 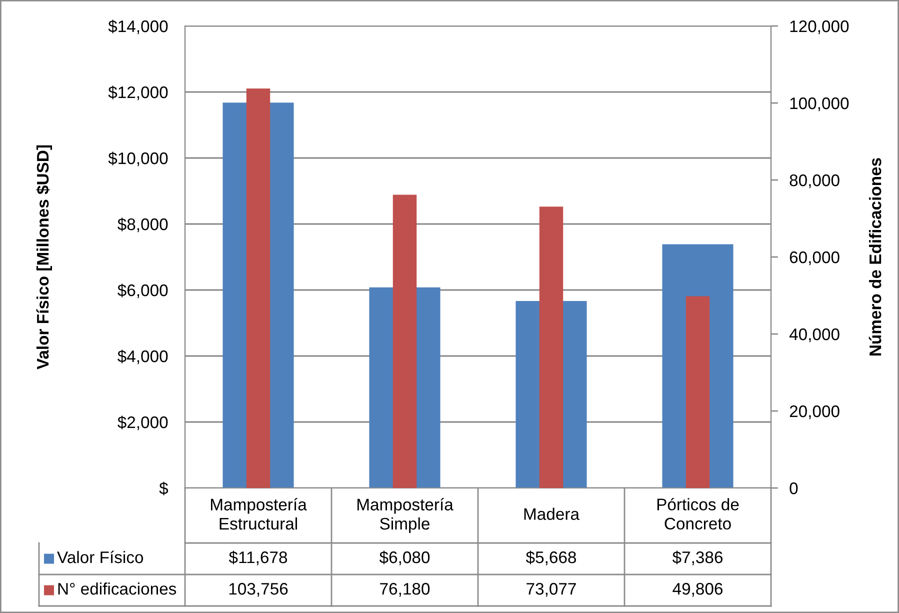 What do you see at coordinates (794, 488) in the screenshot?
I see `y2-tick-label: 0` at bounding box center [794, 488].